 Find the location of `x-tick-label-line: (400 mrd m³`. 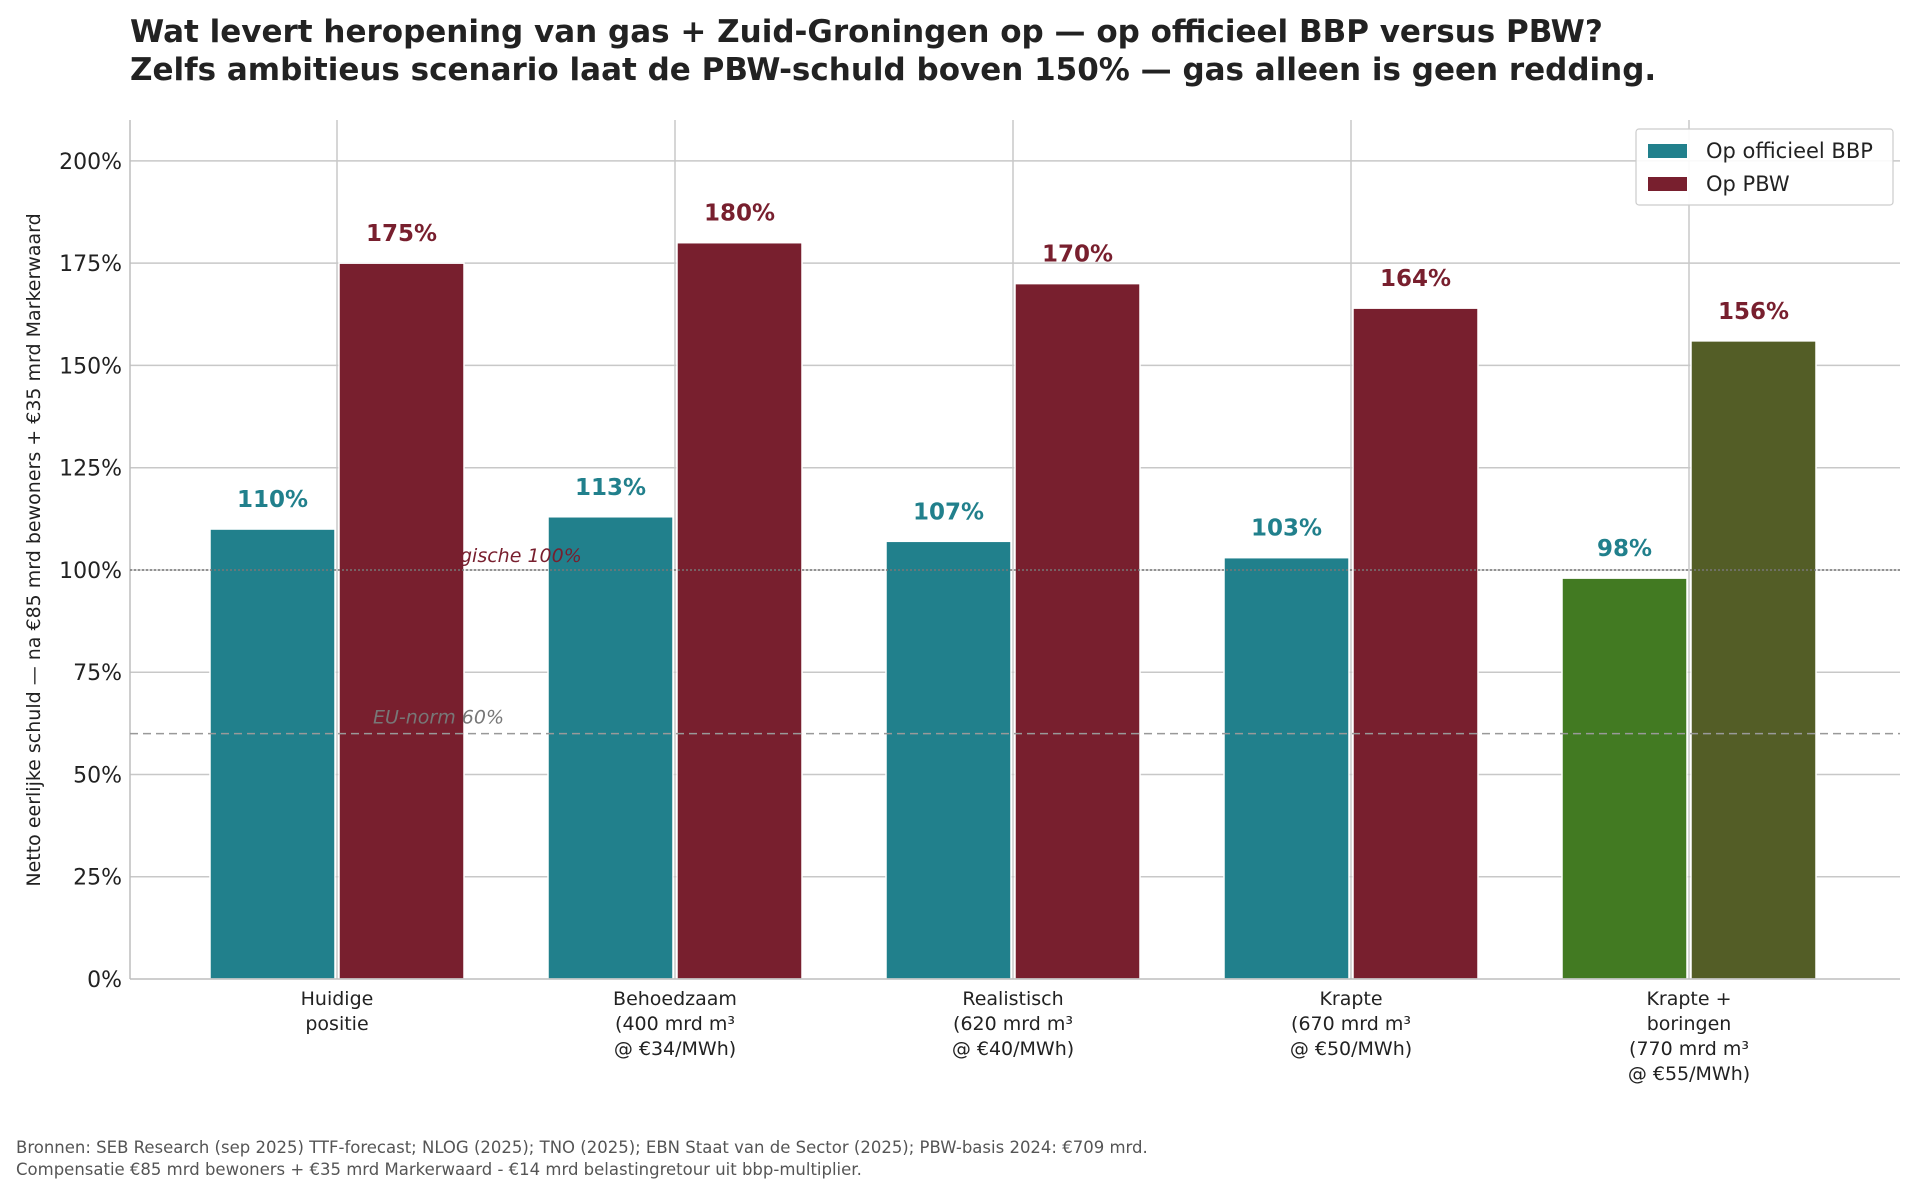

x-tick-label-line: (400 mrd m³ is located at coordinates (675, 1024).